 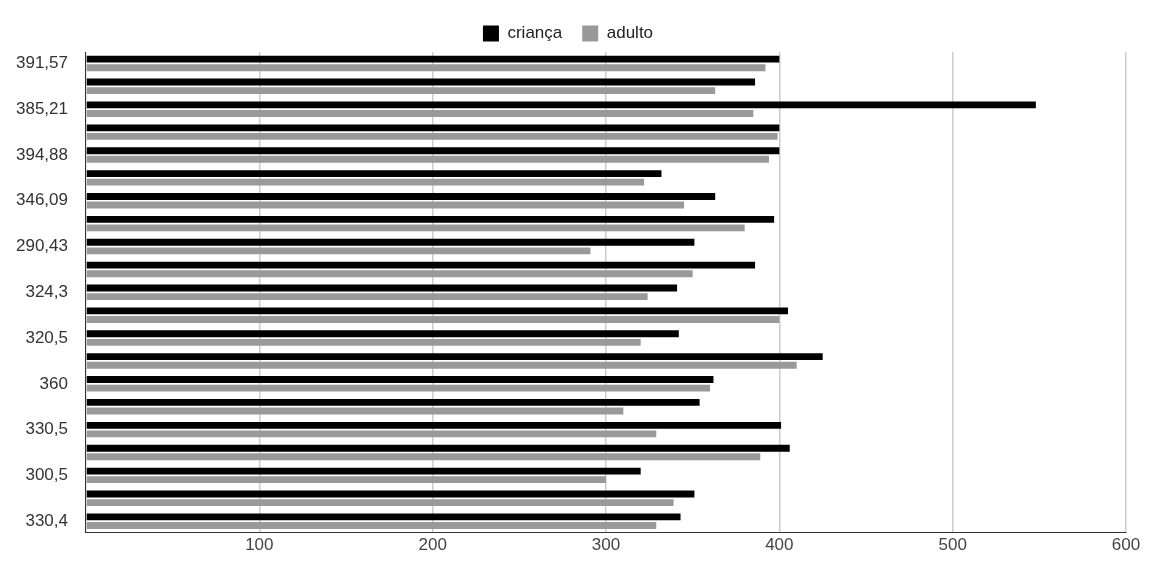 What do you see at coordinates (46, 429) in the screenshot?
I see `y-tick-label: 330,5` at bounding box center [46, 429].